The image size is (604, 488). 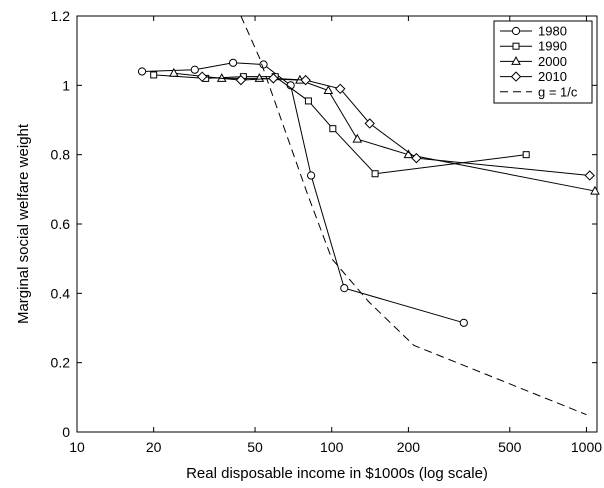 I want to click on series-2010, so click(x=395, y=126).